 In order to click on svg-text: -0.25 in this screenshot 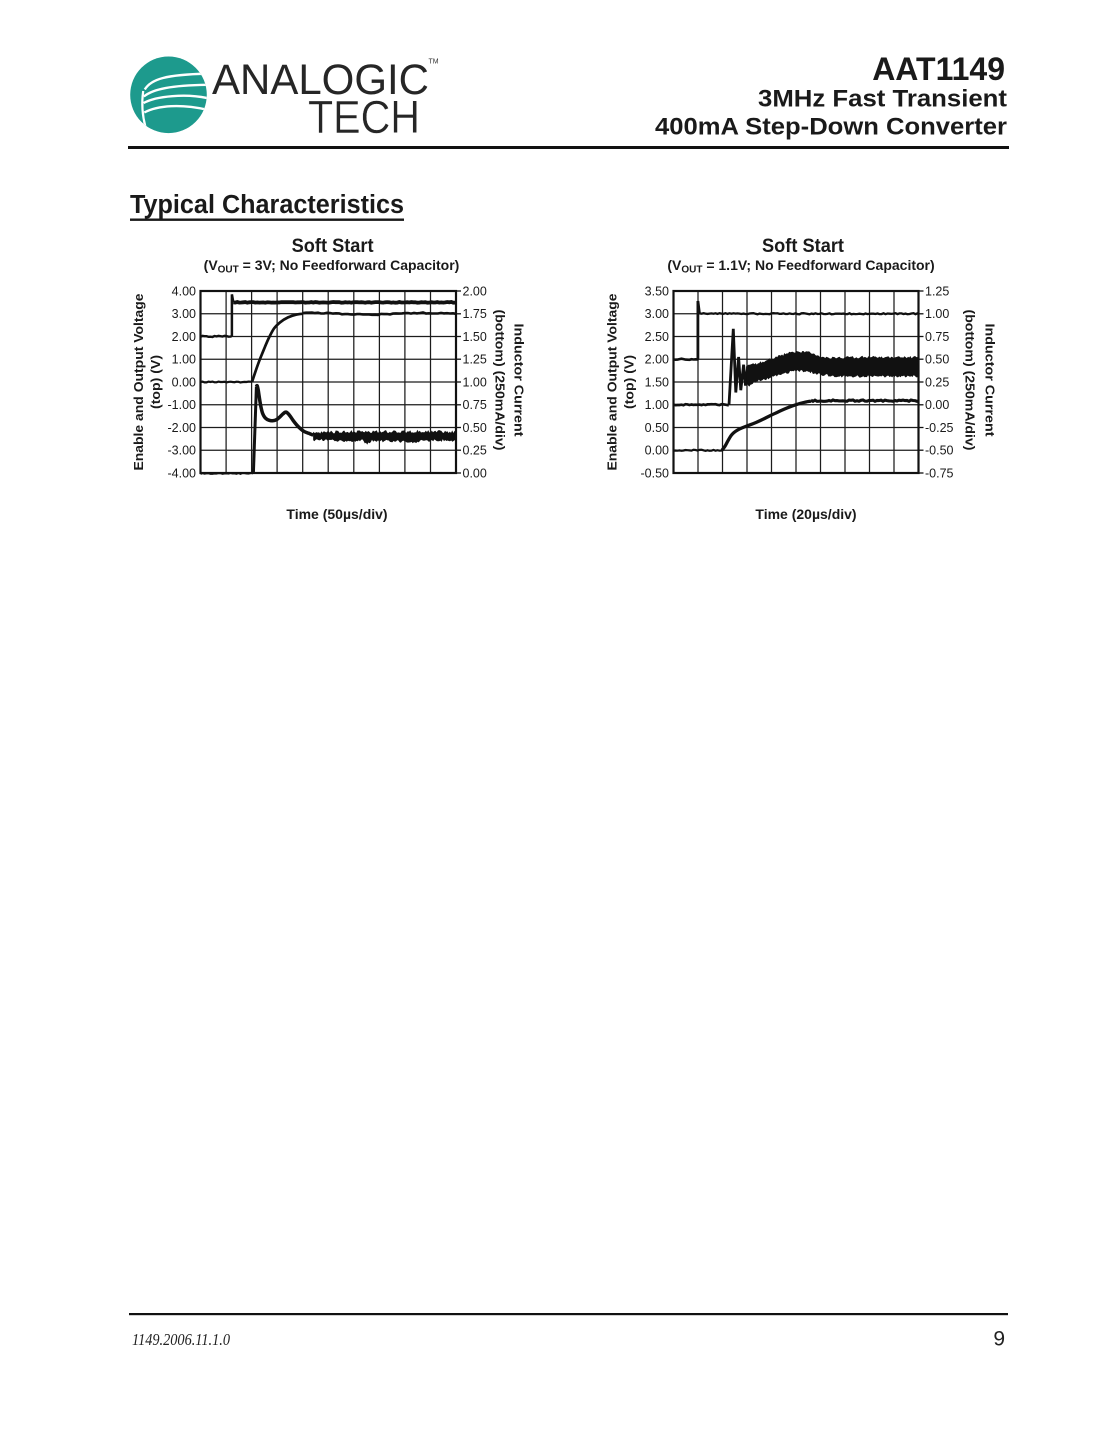, I will do `click(939, 428)`.